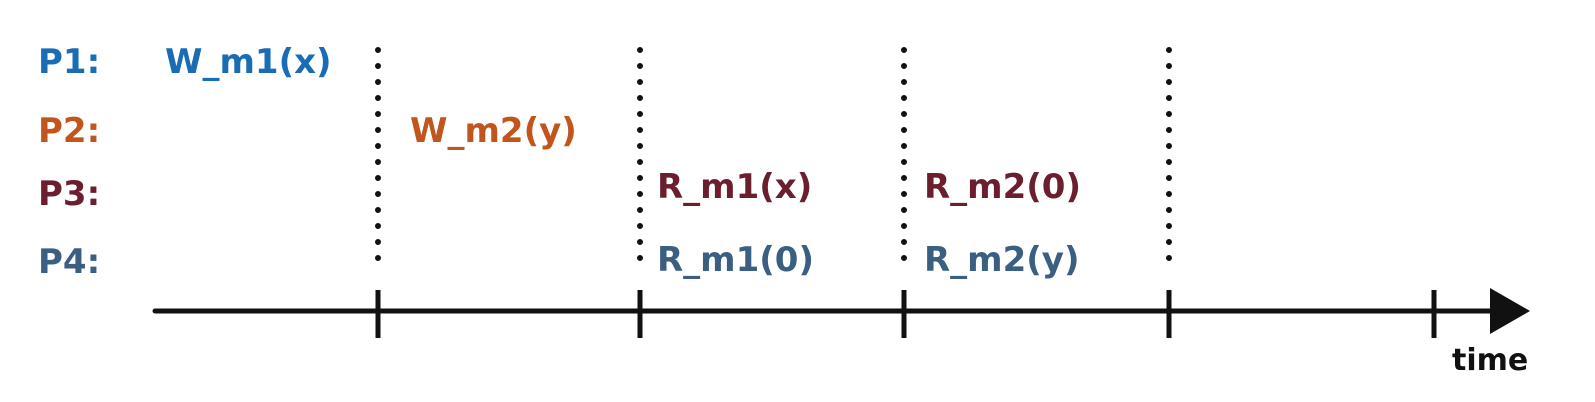 This screenshot has height=402, width=1595. Describe the element at coordinates (827, 314) in the screenshot. I see `time-axis` at that location.